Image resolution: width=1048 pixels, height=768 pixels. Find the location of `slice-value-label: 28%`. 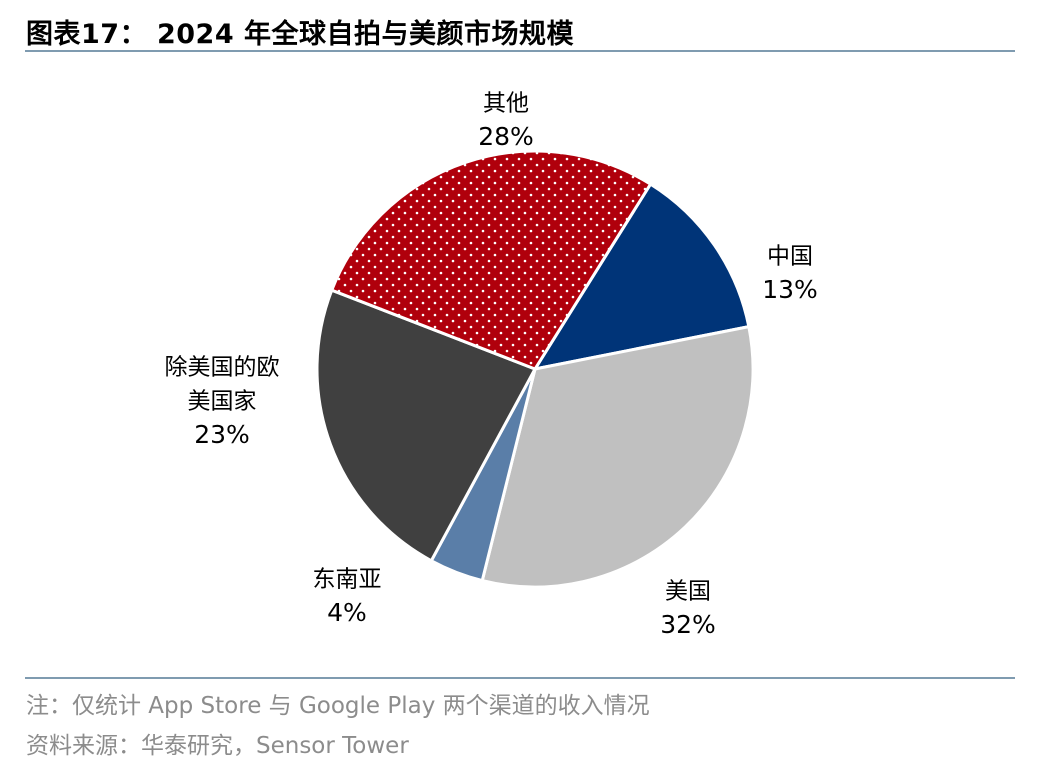

slice-value-label: 28% is located at coordinates (506, 136).